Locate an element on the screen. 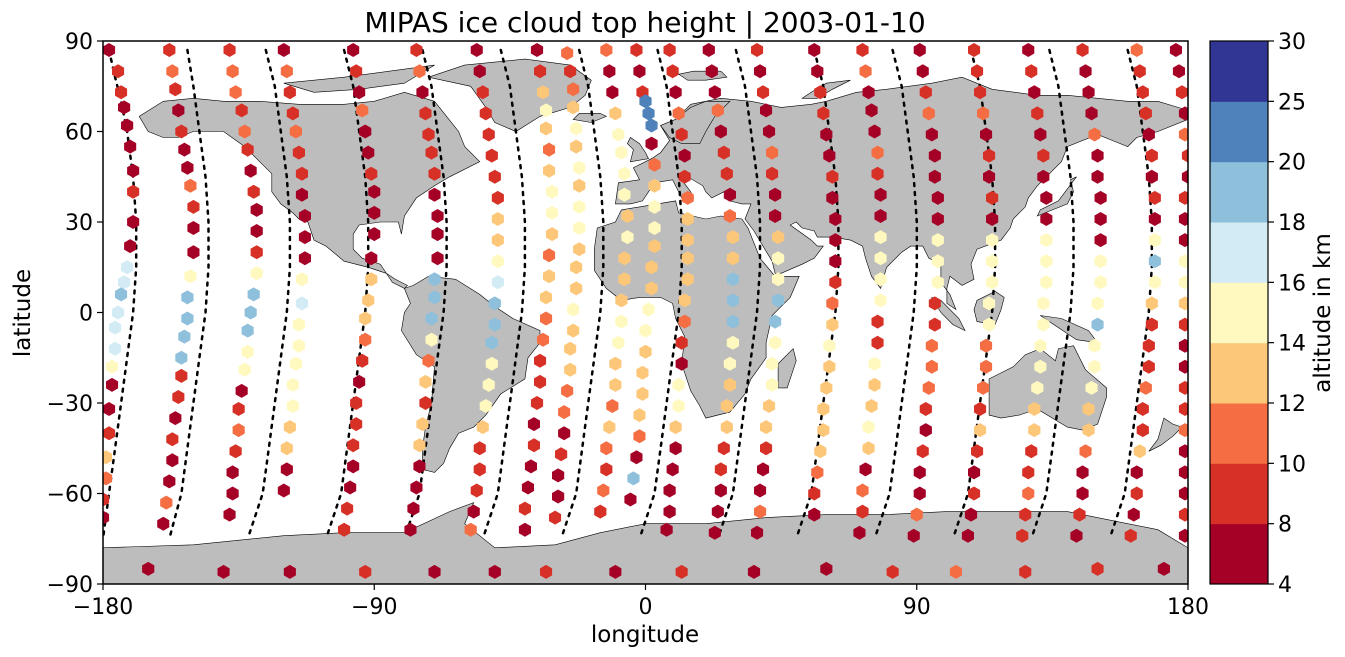 The height and width of the screenshot is (657, 1345). colorbar-tick-label: 8 is located at coordinates (1285, 525).